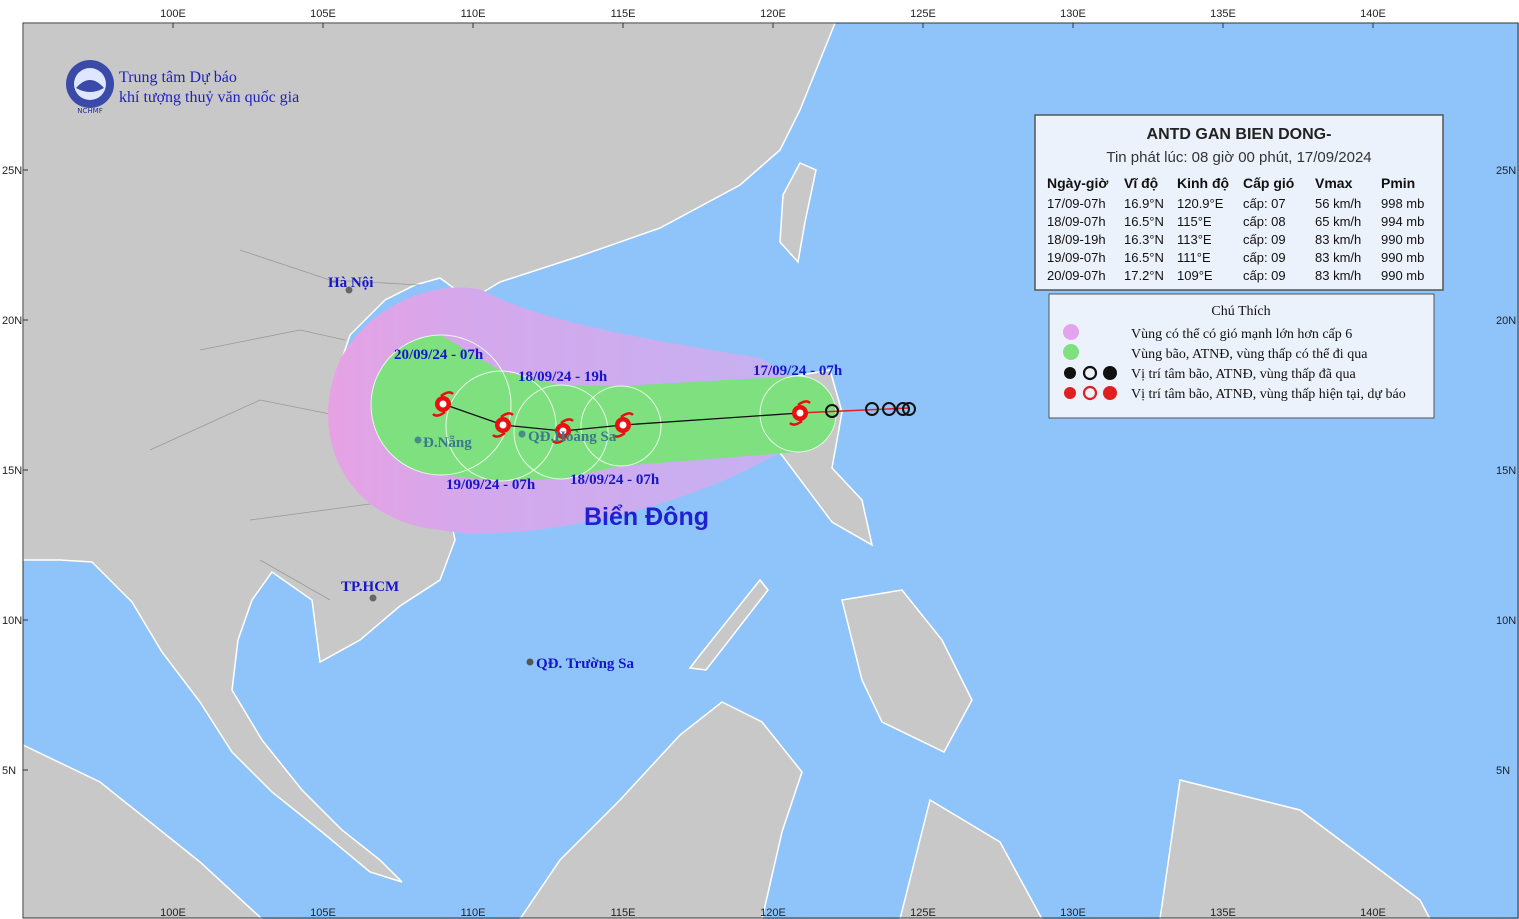 Image resolution: width=1519 pixels, height=919 pixels. Describe the element at coordinates (1195, 275) in the screenshot. I see `table-cell: 109°E` at that location.